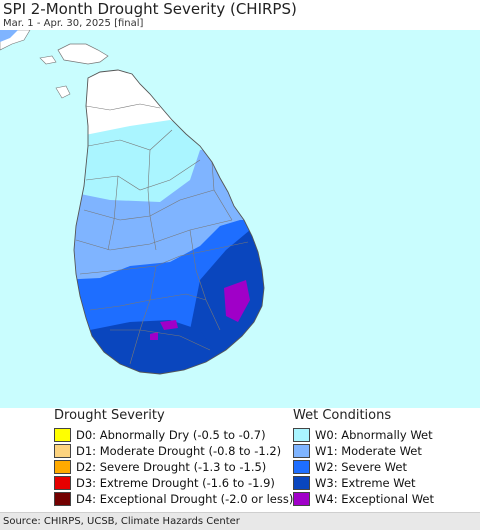 The image size is (480, 531). I want to click on swatch-w4, so click(301, 499).